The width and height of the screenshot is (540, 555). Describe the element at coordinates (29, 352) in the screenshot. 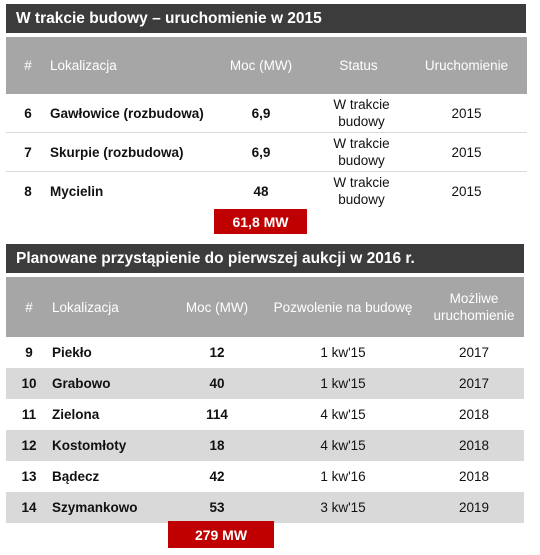

I see `row-num: 9` at that location.